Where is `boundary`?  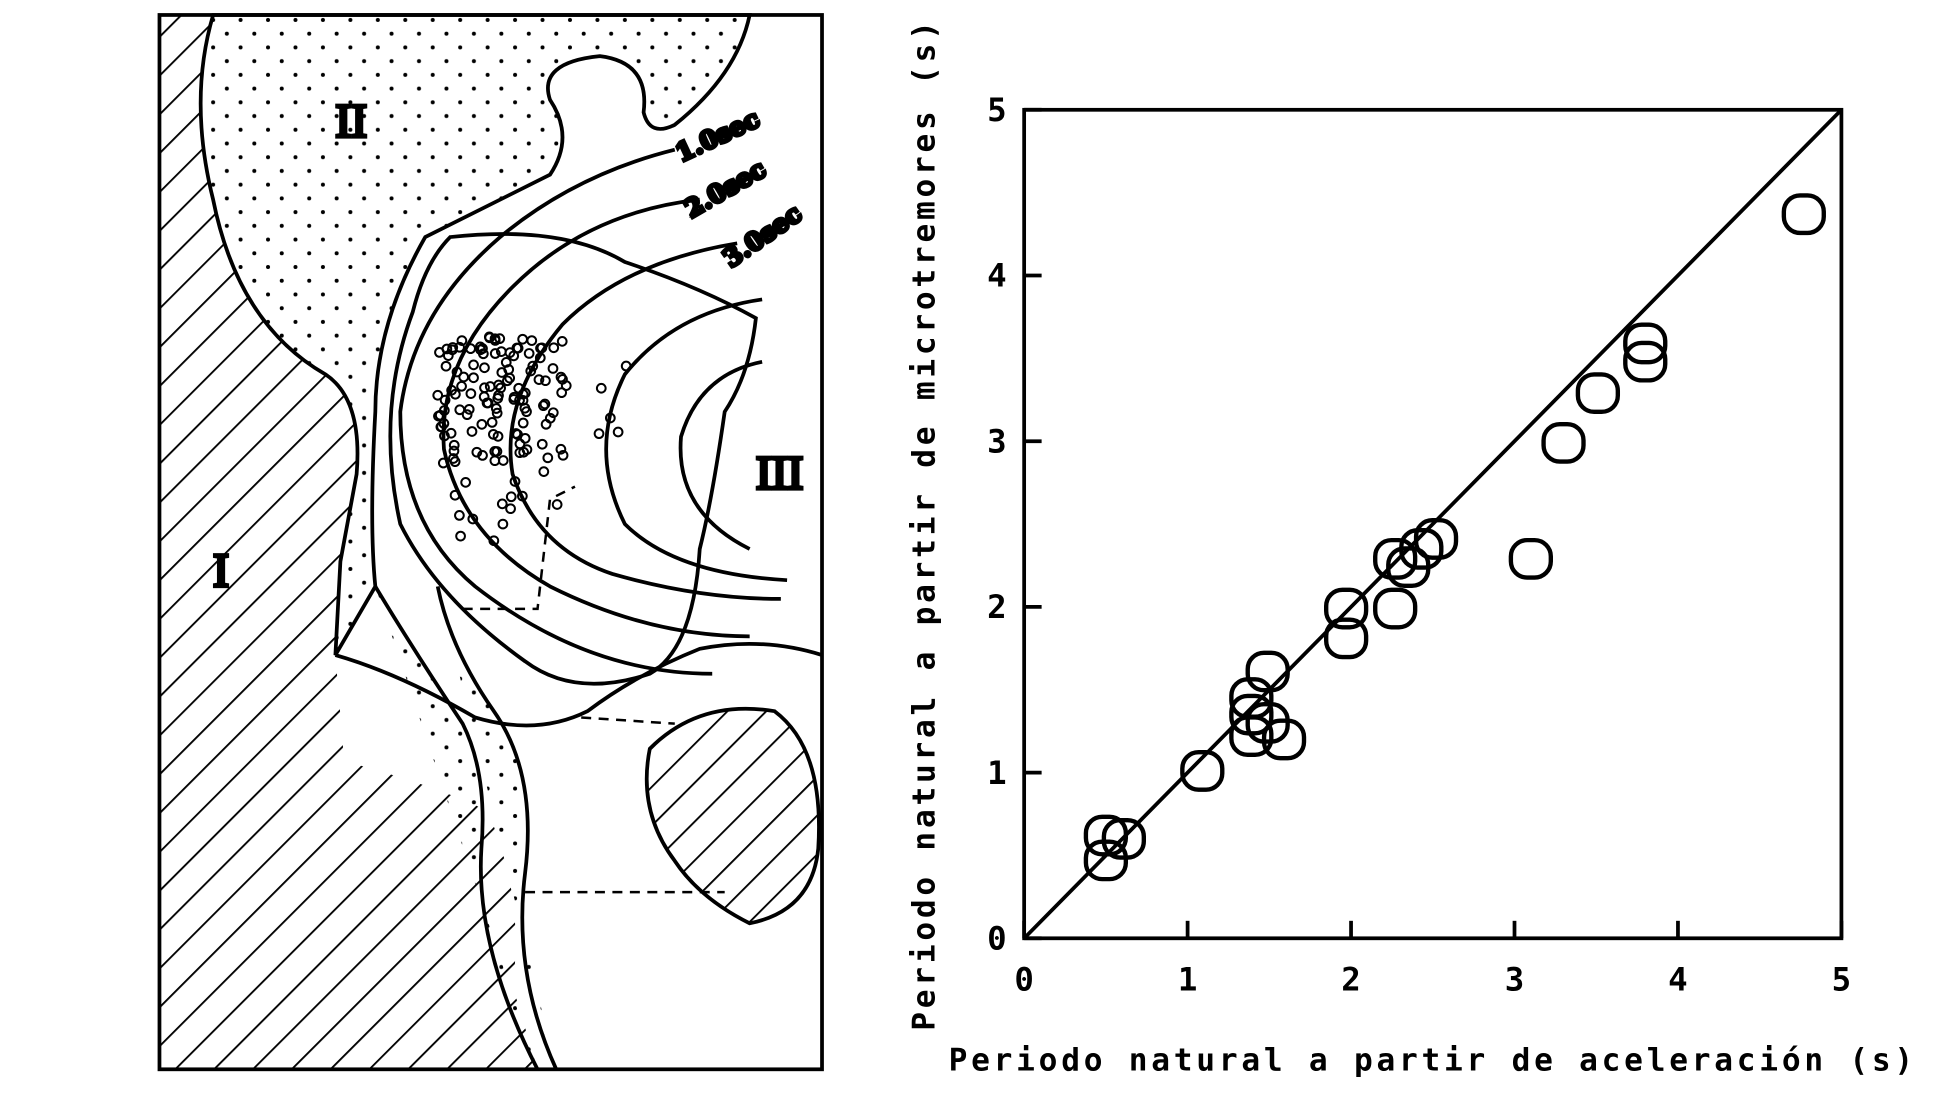
boundary is located at coordinates (578, 684).